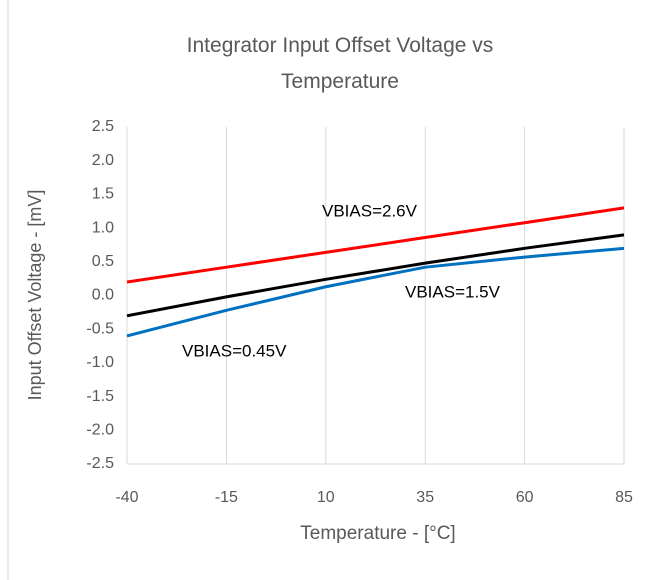 This screenshot has width=659, height=580. I want to click on x-tick-label: 35, so click(425, 497).